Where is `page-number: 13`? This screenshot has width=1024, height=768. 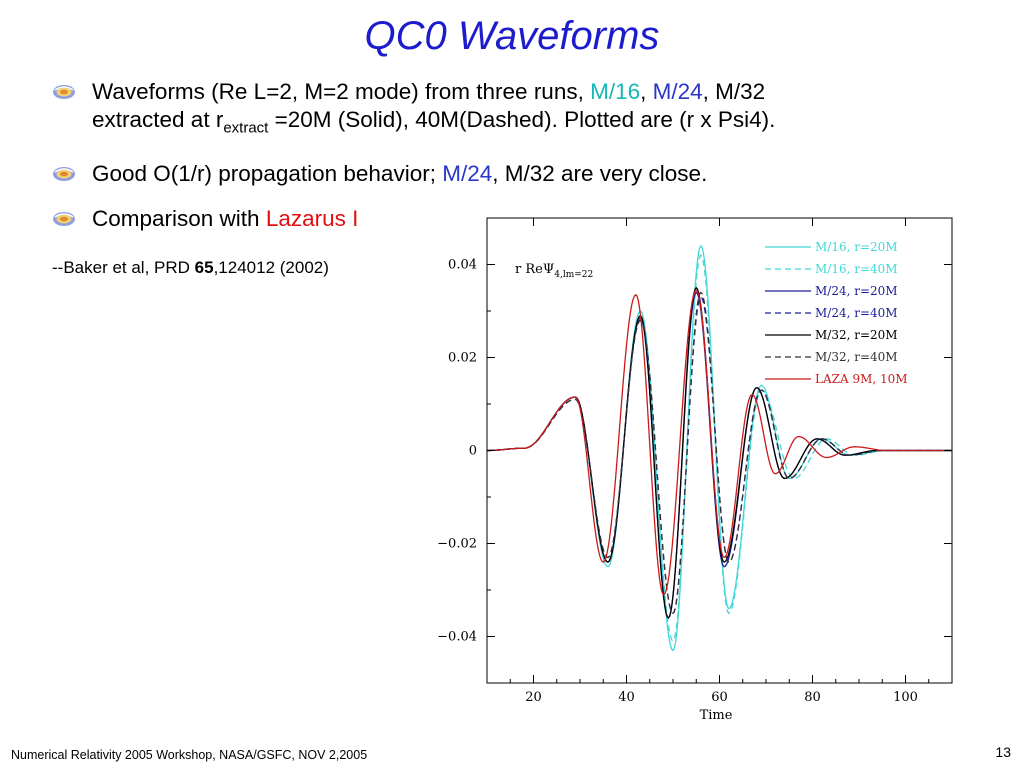 page-number: 13 is located at coordinates (1003, 752).